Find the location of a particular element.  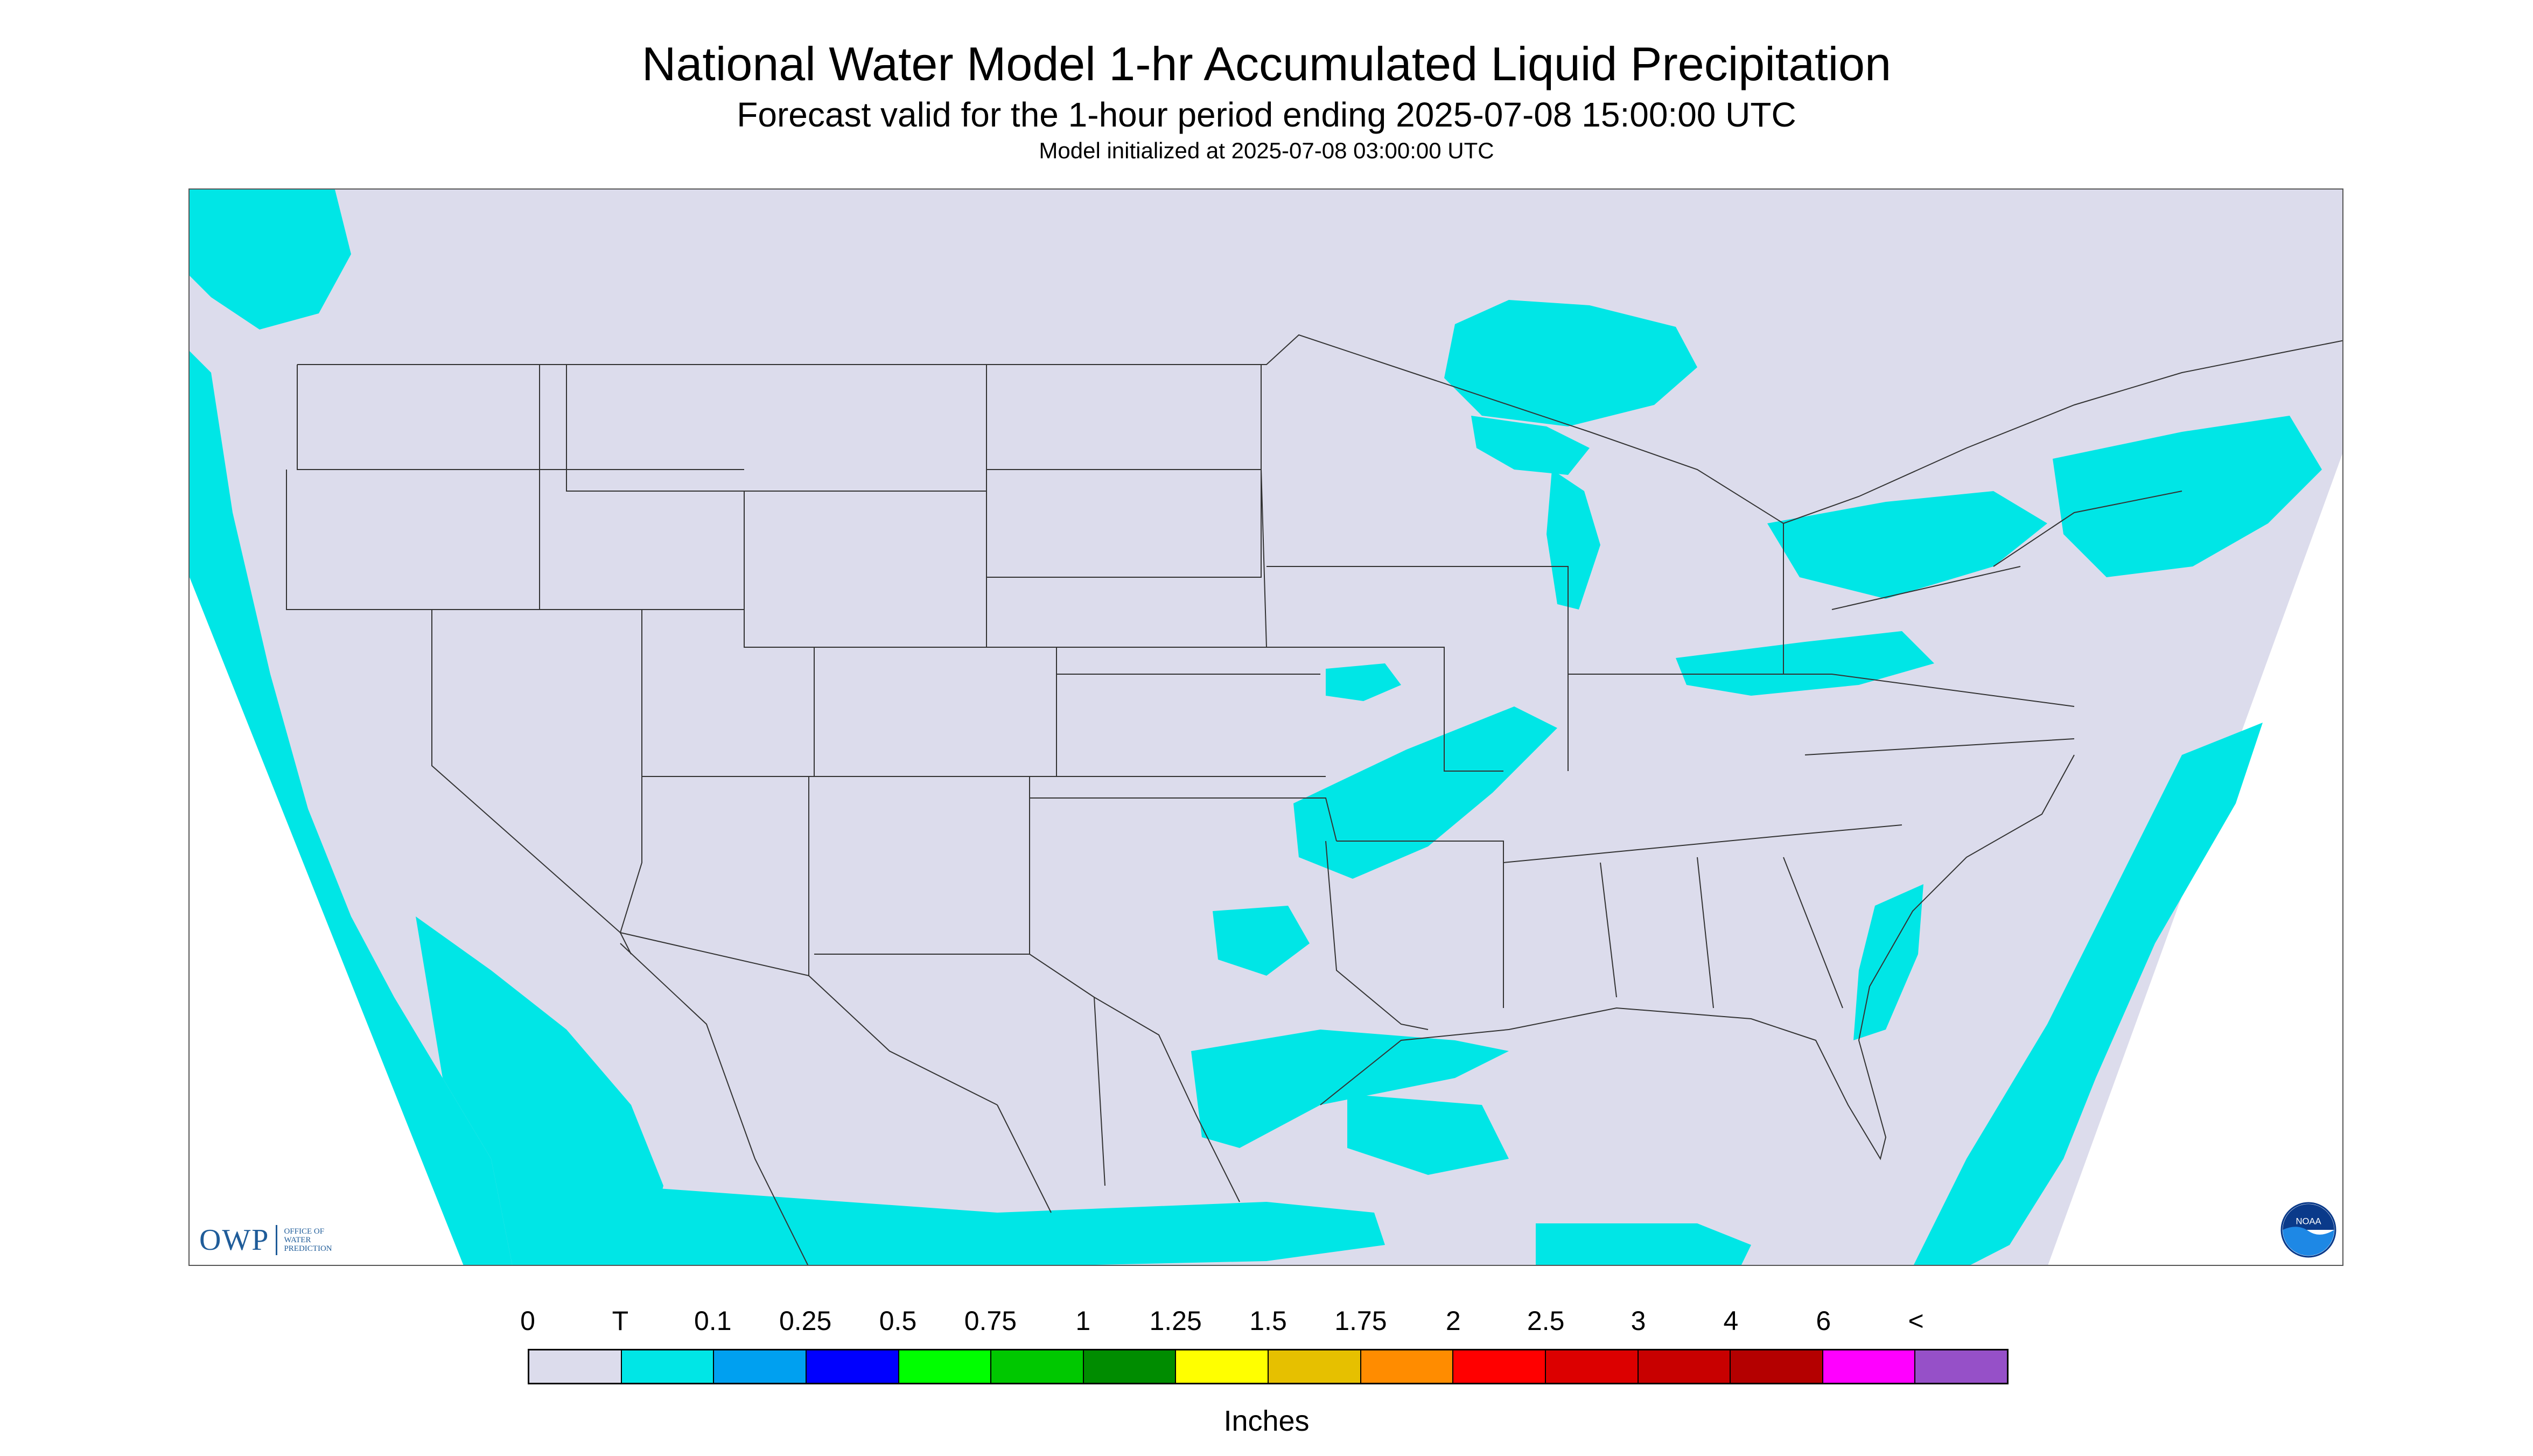

legend-label: 4 is located at coordinates (1731, 1321).